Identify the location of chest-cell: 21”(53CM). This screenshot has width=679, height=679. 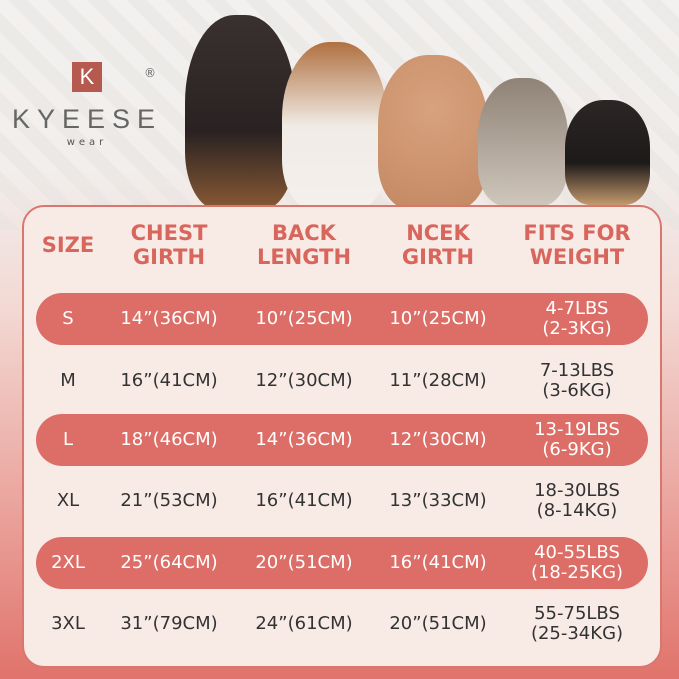
(169, 500).